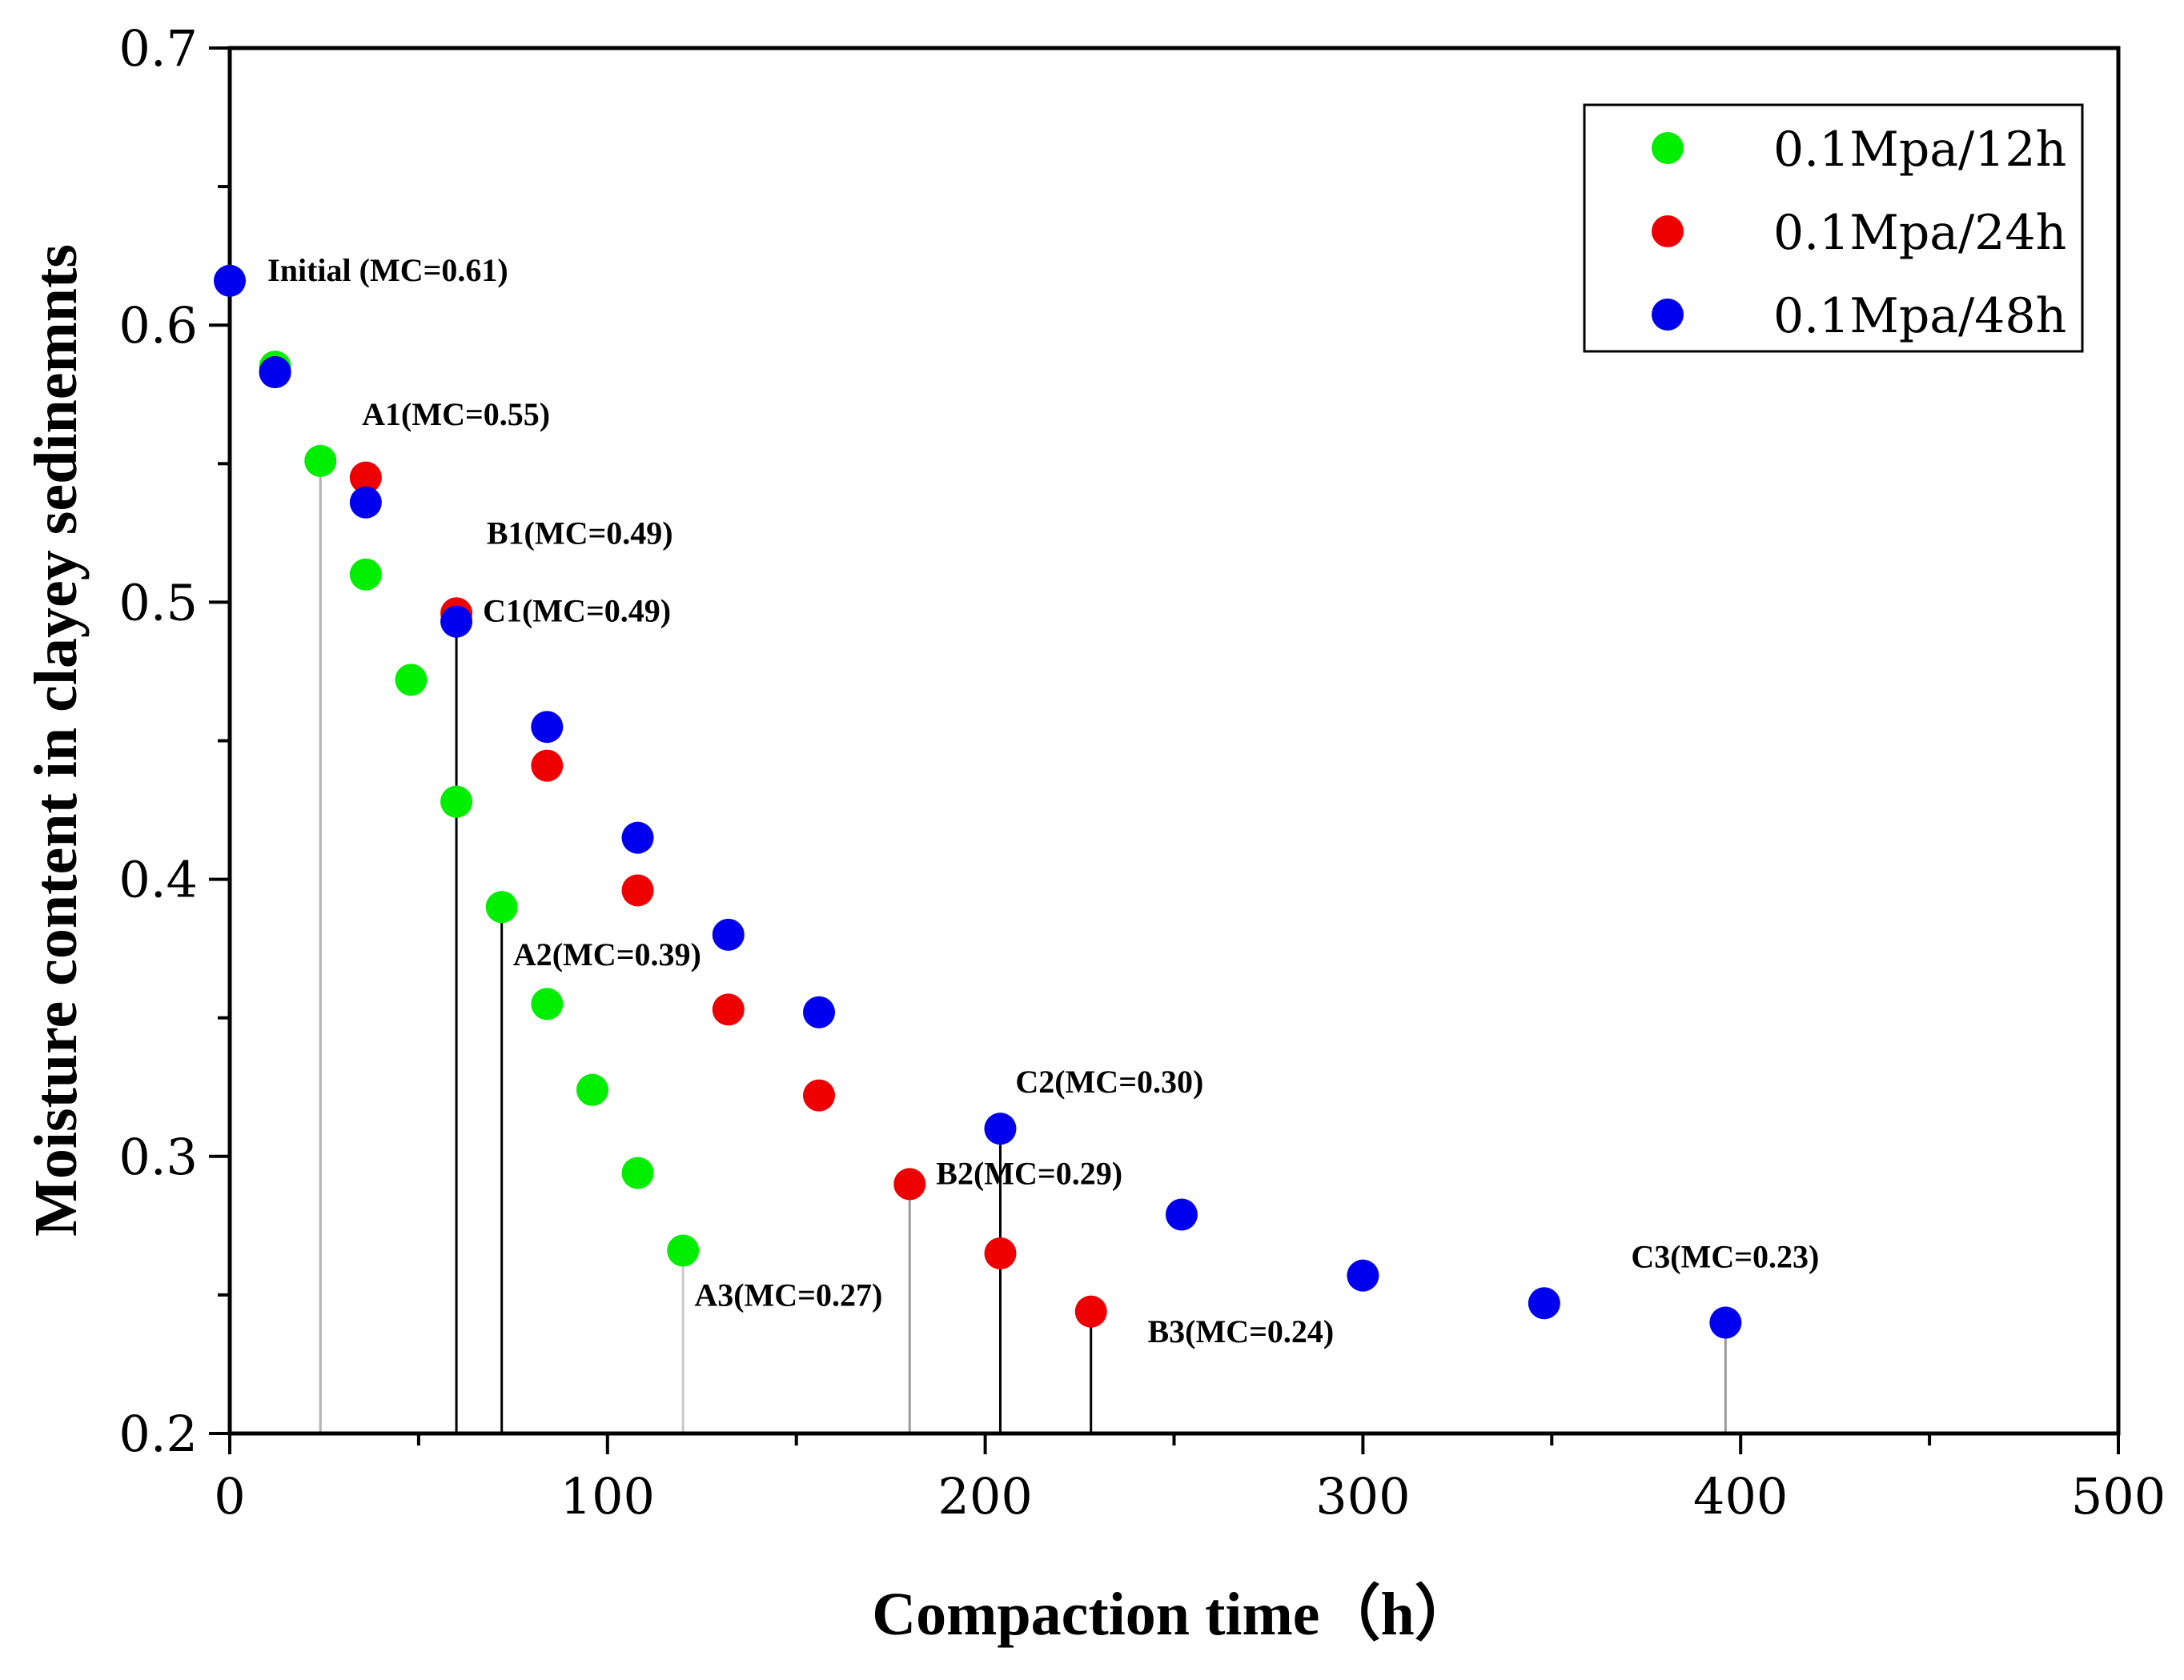  What do you see at coordinates (158, 880) in the screenshot?
I see `y-tick-label: 0.4` at bounding box center [158, 880].